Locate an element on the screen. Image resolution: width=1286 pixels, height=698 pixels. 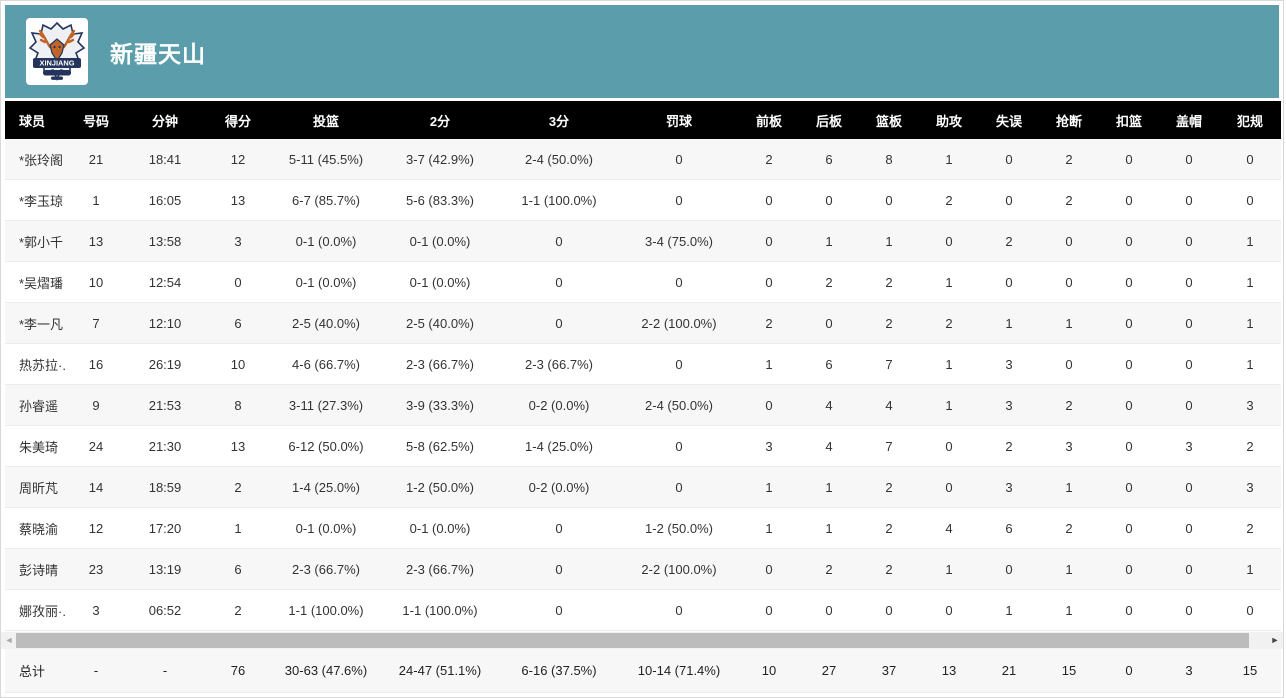
cell-points: 1 is located at coordinates (238, 528).